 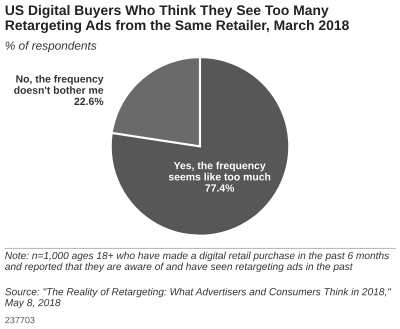 What do you see at coordinates (20, 320) in the screenshot?
I see `text: 237703` at bounding box center [20, 320].